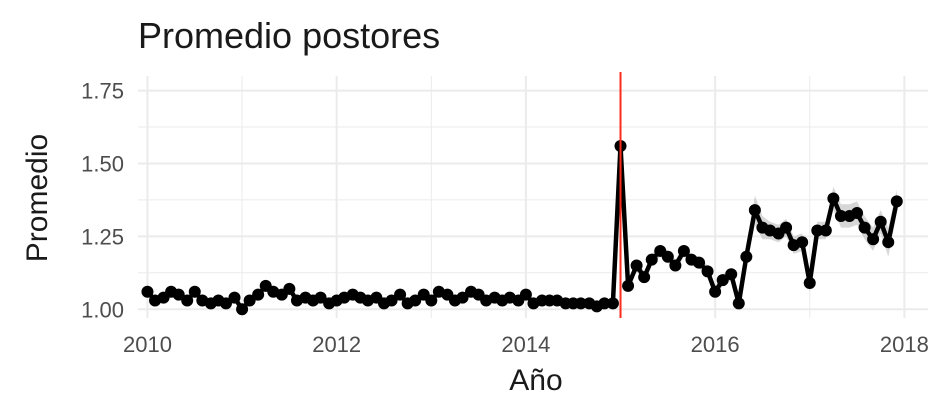 This screenshot has height=396, width=938. Describe the element at coordinates (336, 344) in the screenshot. I see `x-tick-label: 2012` at that location.